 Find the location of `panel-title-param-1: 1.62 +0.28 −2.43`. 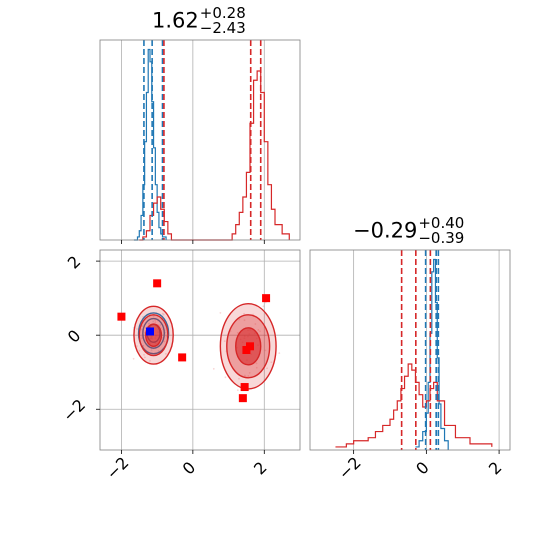

panel-title-param-1: 1.62 +0.28 −2.43 is located at coordinates (203, 21).